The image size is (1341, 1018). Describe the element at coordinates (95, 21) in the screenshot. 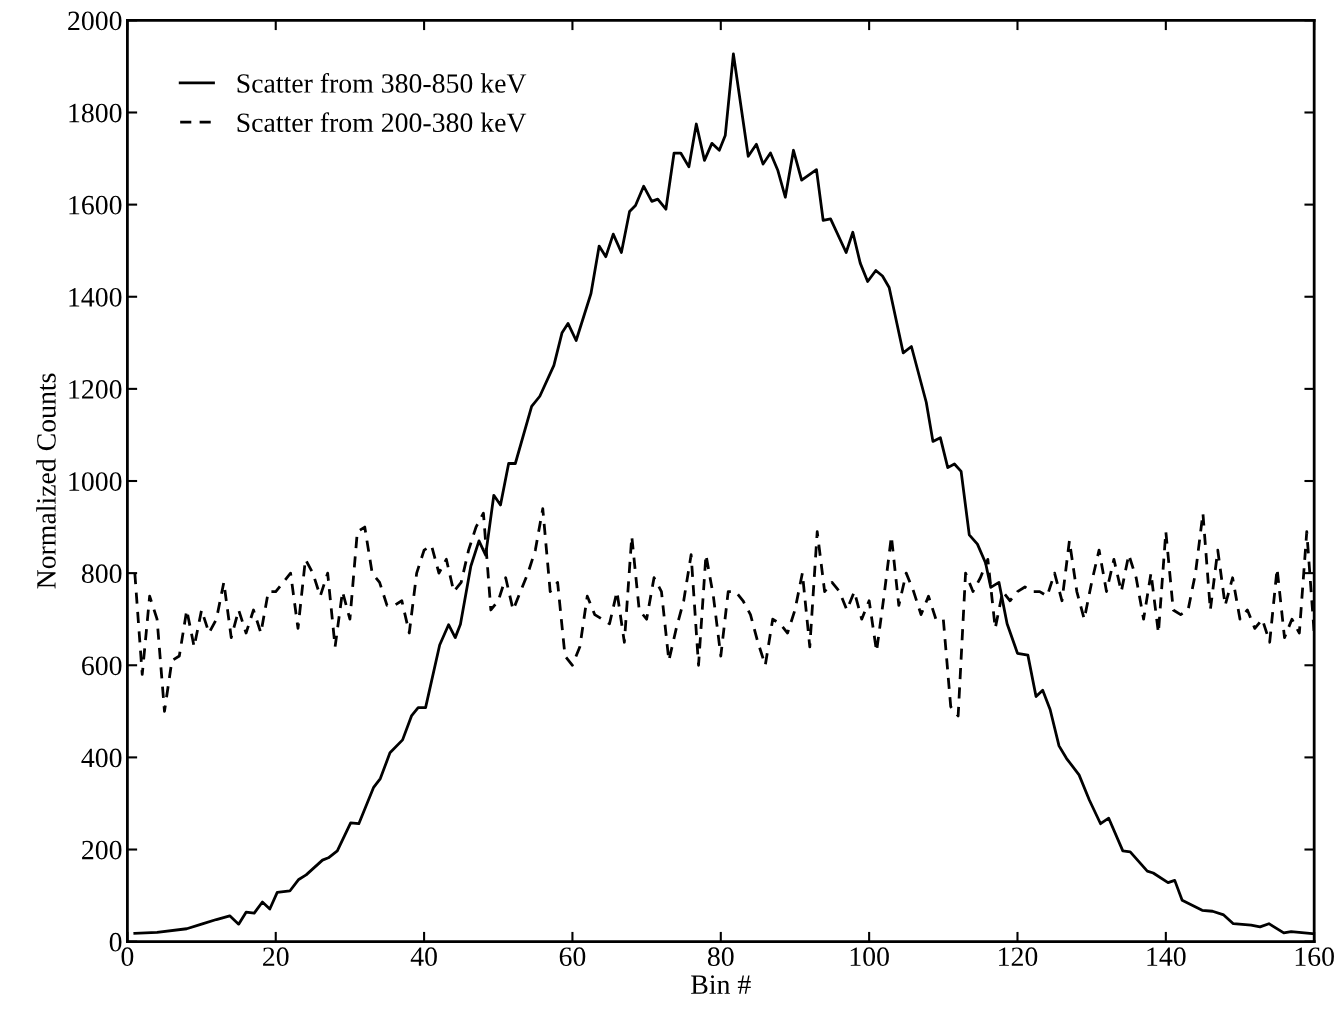

I see `y-tick-label: 2000` at that location.